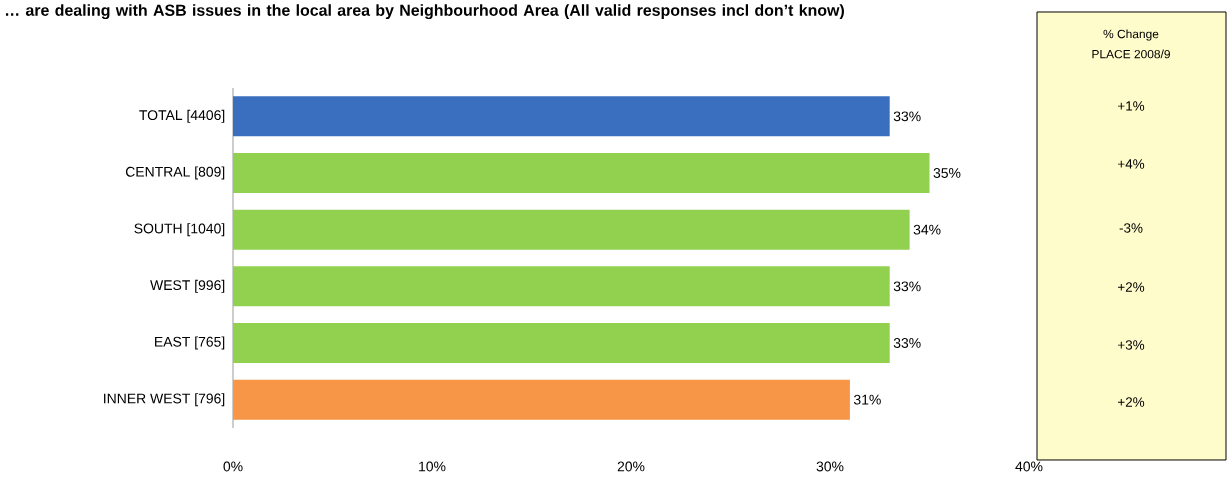  Describe the element at coordinates (1029, 466) in the screenshot. I see `x-tick-label: 40%` at that location.